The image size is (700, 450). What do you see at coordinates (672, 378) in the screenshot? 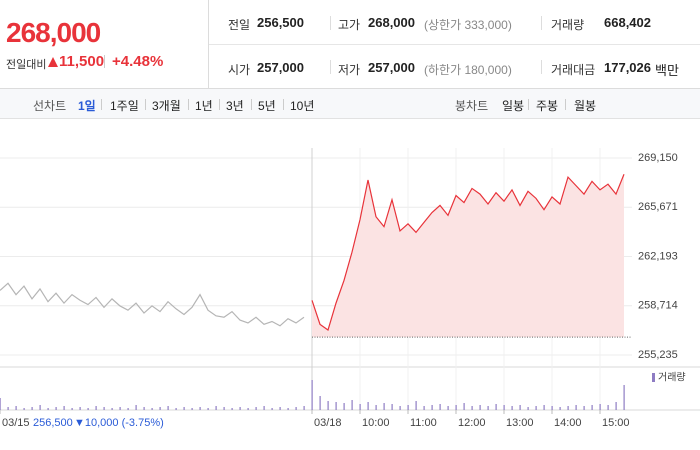
I see `legend-label: 거래량` at bounding box center [672, 378].